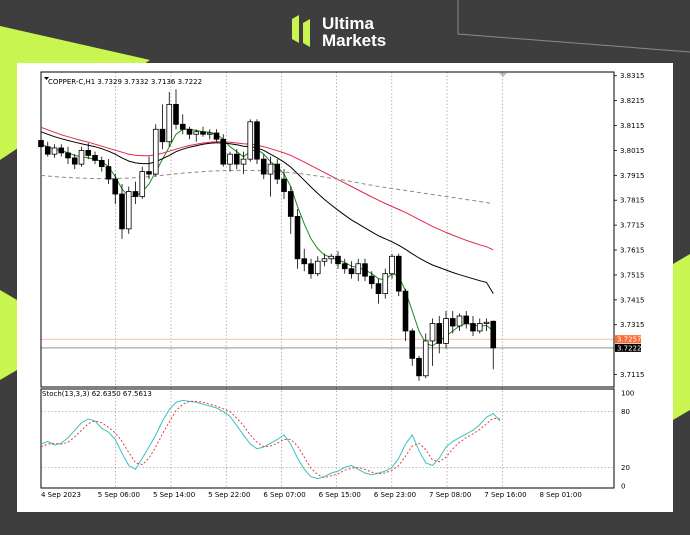 The width and height of the screenshot is (690, 535). I want to click on price-axis-label: 3.8215, so click(632, 101).